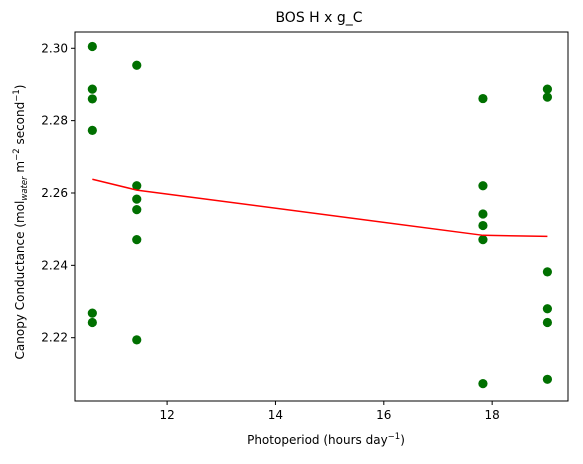 The image size is (583, 464). Describe the element at coordinates (54, 338) in the screenshot. I see `y-tick-label: 2.22` at that location.